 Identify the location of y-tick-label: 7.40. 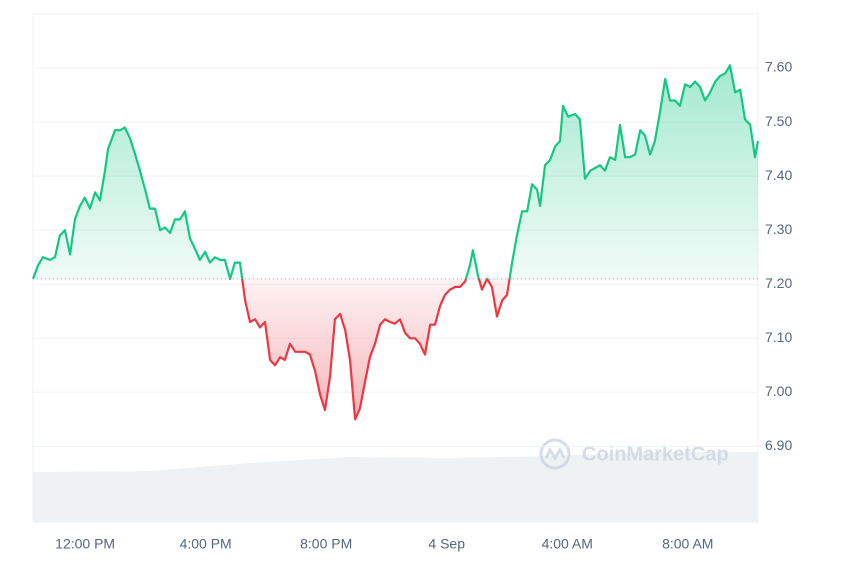
(778, 175).